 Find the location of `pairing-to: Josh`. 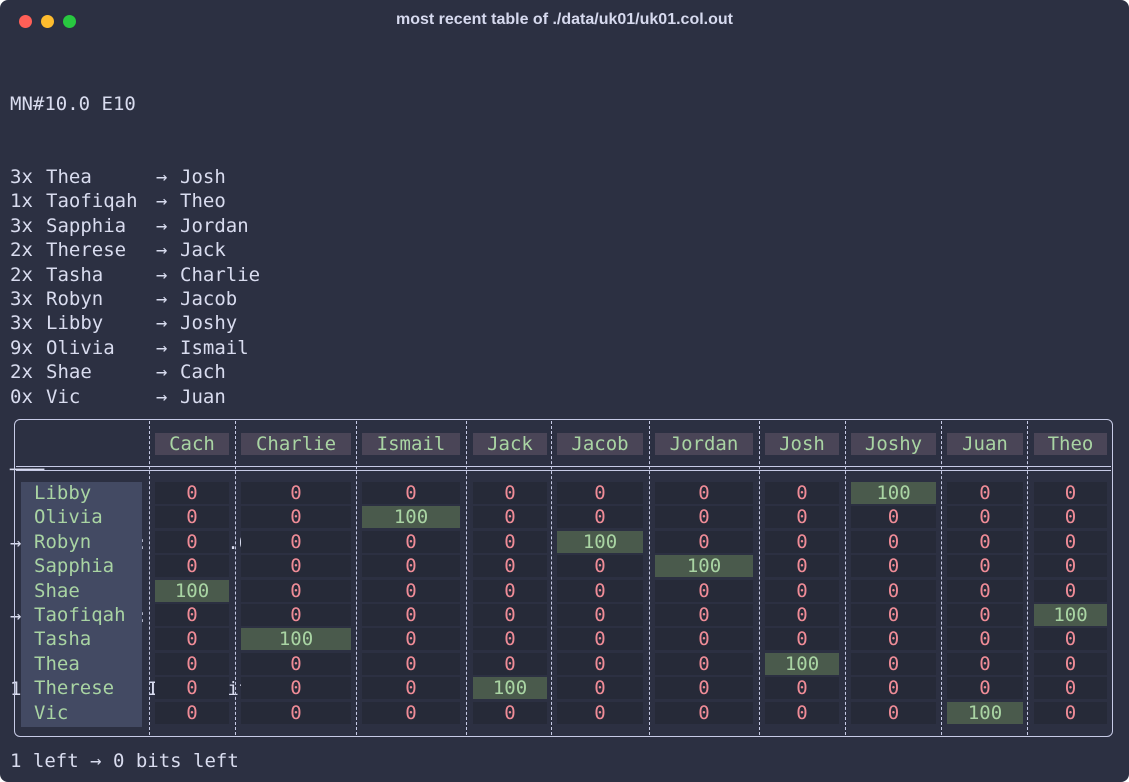

pairing-to: Josh is located at coordinates (203, 177).